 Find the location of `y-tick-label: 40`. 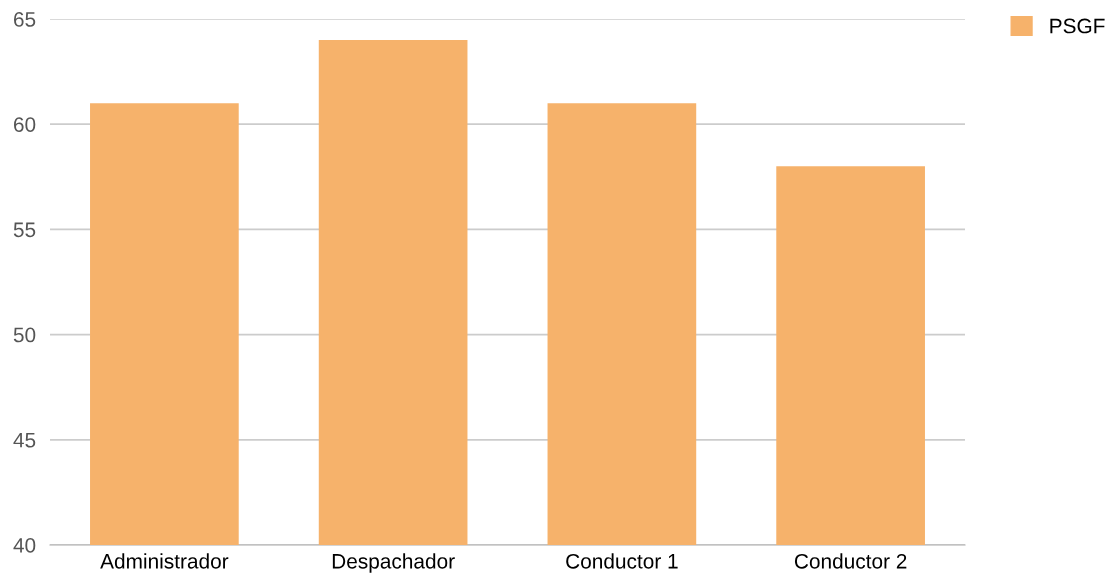

y-tick-label: 40 is located at coordinates (24, 545).